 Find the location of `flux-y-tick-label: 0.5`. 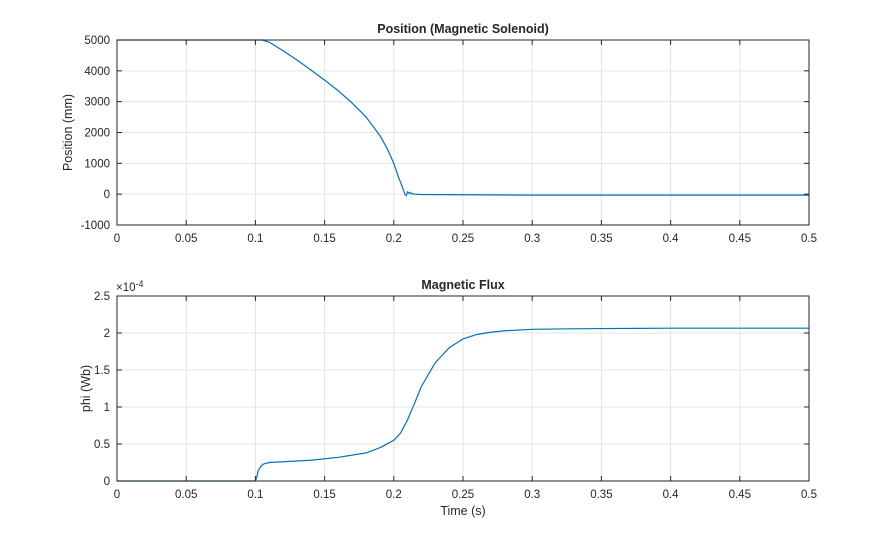

flux-y-tick-label: 0.5 is located at coordinates (102, 445).